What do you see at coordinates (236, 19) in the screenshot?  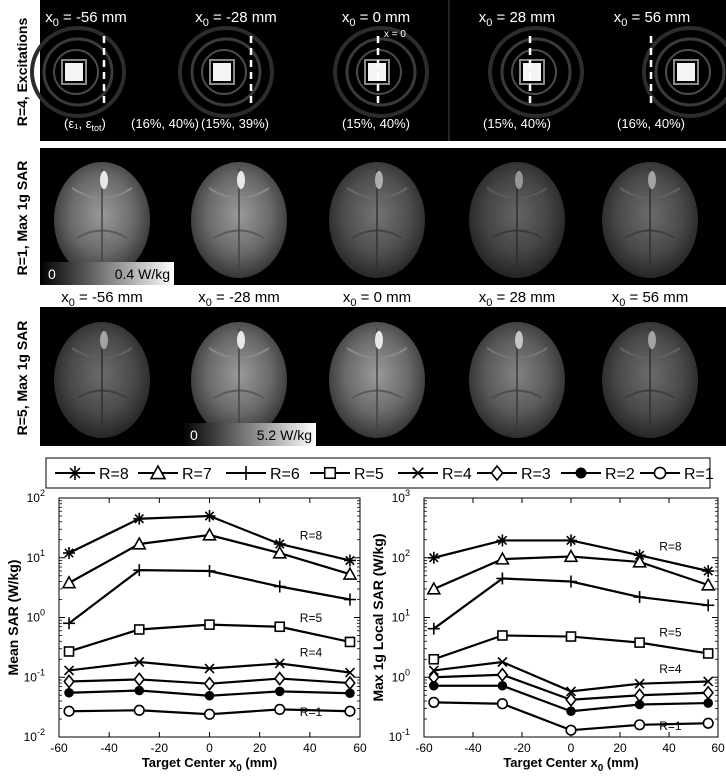 I see `position-label: x0 = -28 mm` at bounding box center [236, 19].